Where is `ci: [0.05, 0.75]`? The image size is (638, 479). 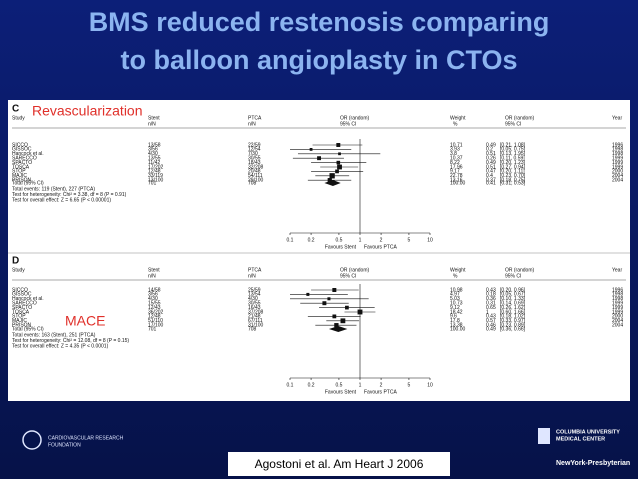
ci: [0.05, 0.75] is located at coordinates (513, 150).